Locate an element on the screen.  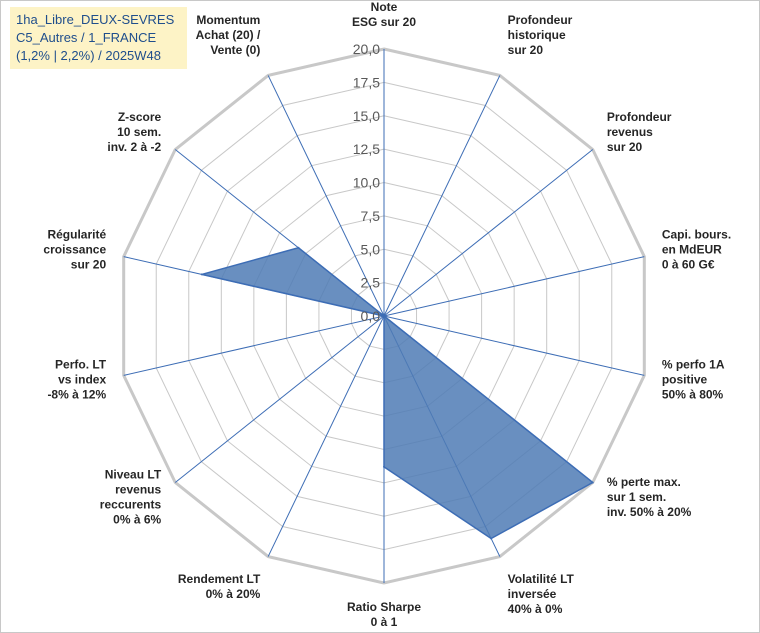
axis-label-12-line-2: inv. 2 à -2 is located at coordinates (134, 147).